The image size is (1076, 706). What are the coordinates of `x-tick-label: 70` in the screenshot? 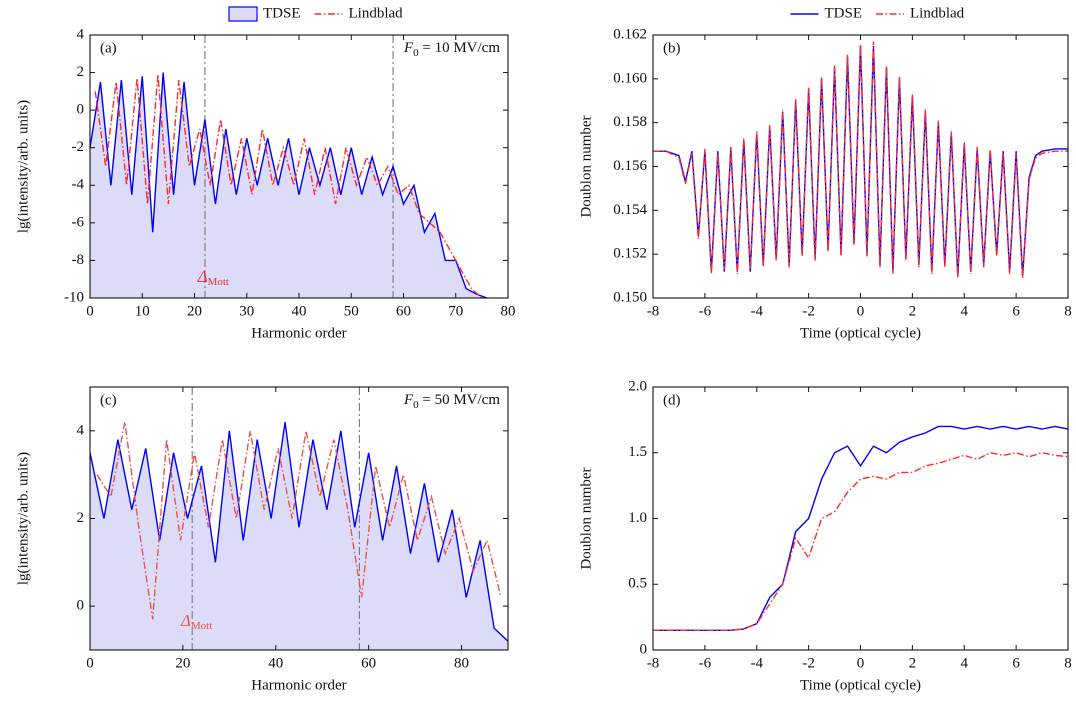 It's located at (455, 311).